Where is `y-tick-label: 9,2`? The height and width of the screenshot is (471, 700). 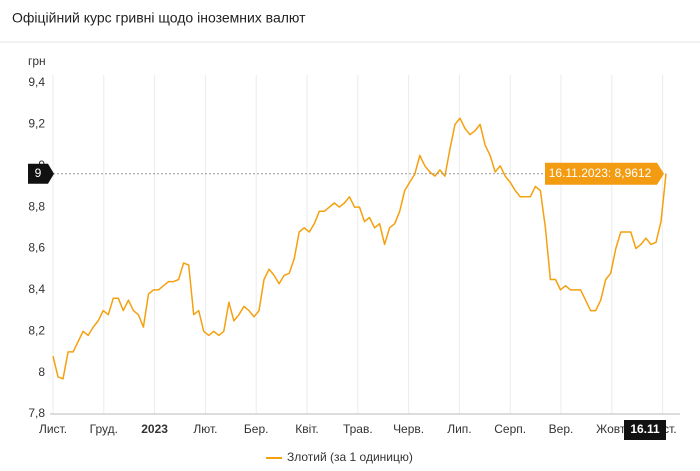 y-tick-label: 9,2 is located at coordinates (36, 124).